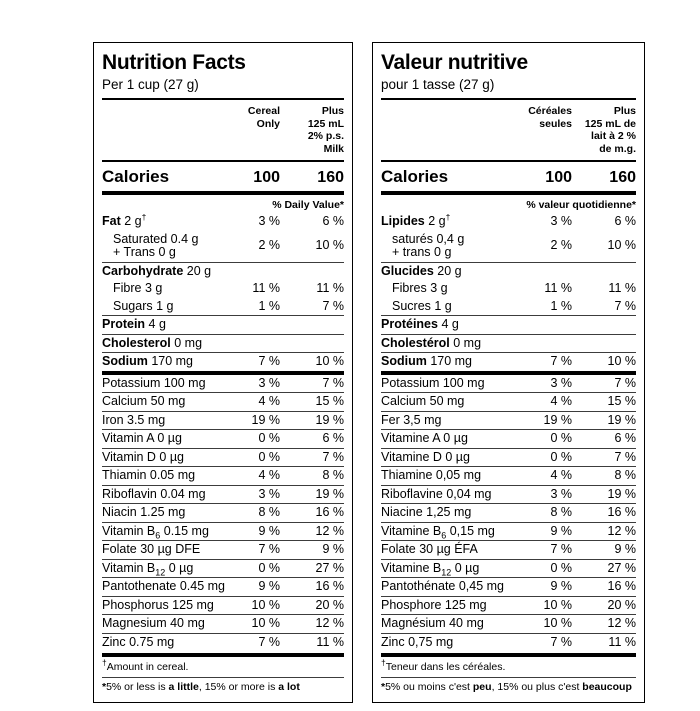 The image size is (700, 711). Describe the element at coordinates (509, 494) in the screenshot. I see `nutrient-row: Riboflavine 0,04 mg 3 % 19 %` at that location.